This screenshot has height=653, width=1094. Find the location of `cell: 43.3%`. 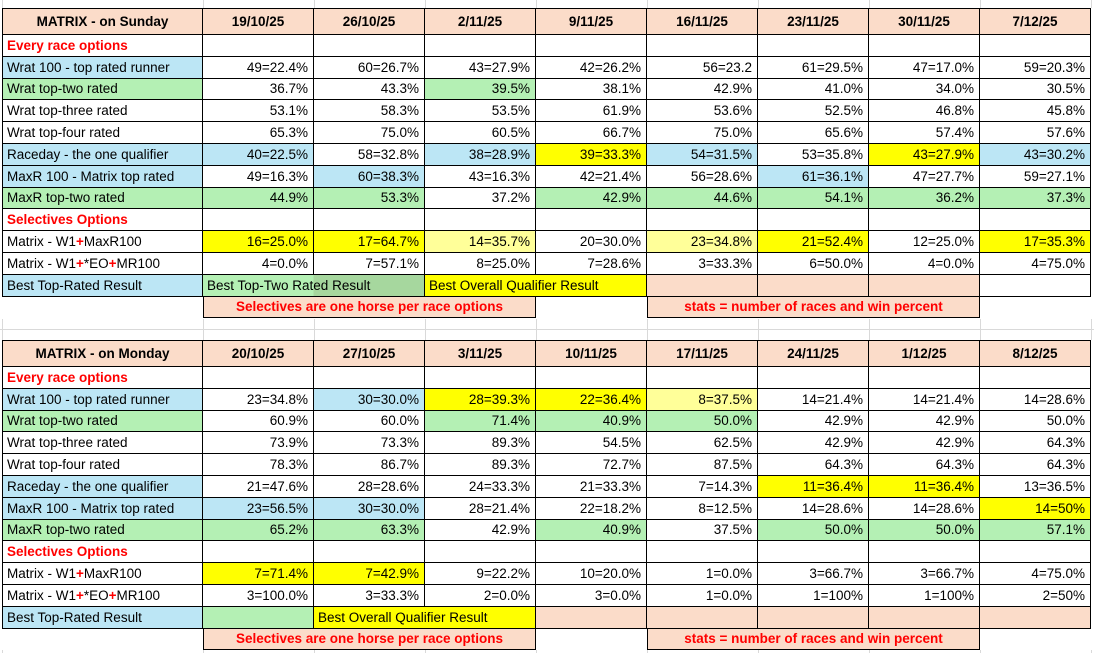

cell: 43.3% is located at coordinates (369, 89).